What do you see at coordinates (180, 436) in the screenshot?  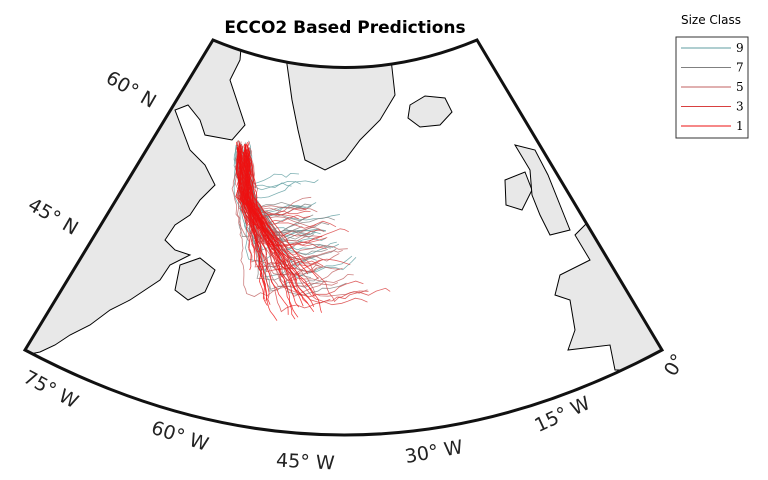 I see `lon-label: 60° W` at bounding box center [180, 436].